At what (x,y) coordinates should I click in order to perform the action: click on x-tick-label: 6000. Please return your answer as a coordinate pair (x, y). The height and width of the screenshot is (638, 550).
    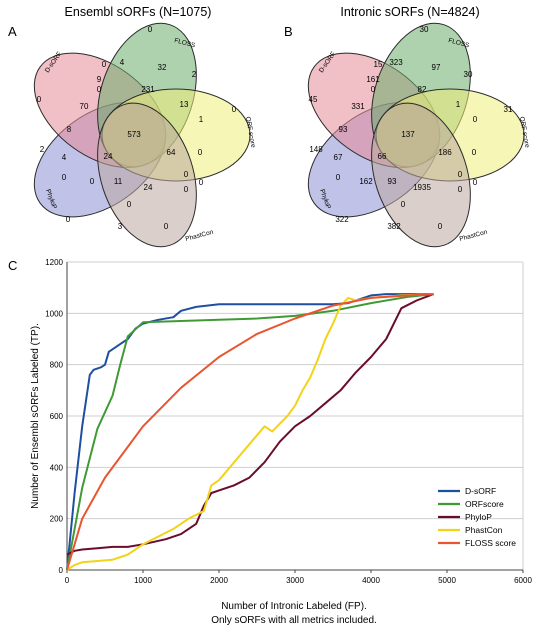
    Looking at the image, I should click on (523, 580).